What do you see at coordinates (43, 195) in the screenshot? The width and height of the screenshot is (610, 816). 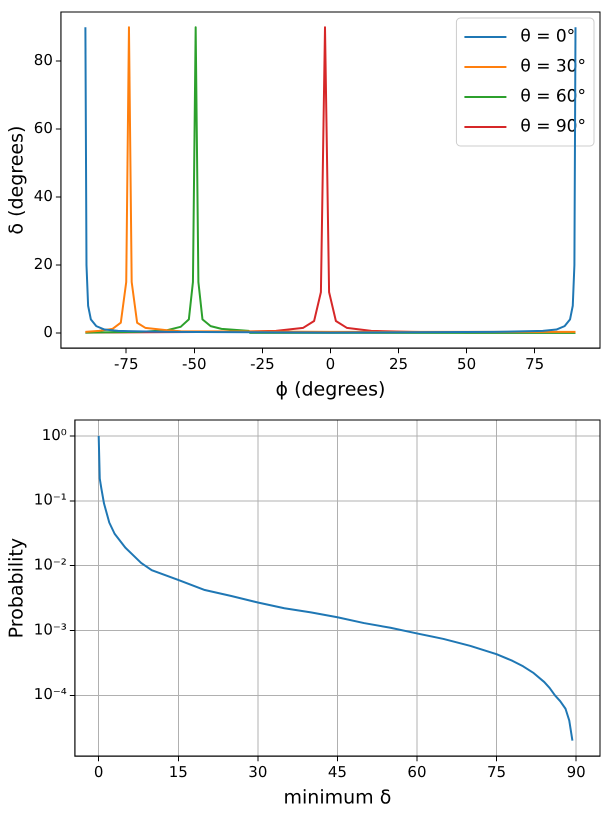 I see `y-tick-label: 40` at bounding box center [43, 195].